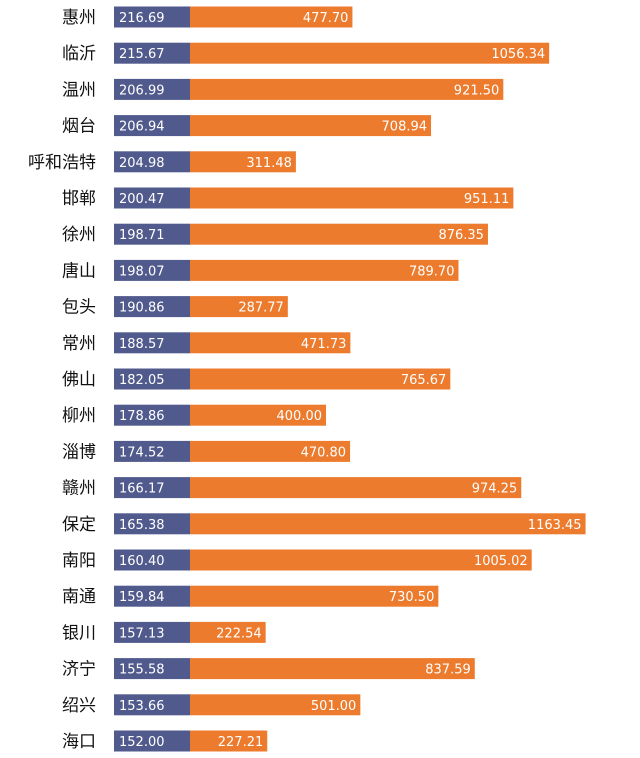 This screenshot has width=640, height=758. I want to click on data-label-series2: 470.80, so click(324, 452).